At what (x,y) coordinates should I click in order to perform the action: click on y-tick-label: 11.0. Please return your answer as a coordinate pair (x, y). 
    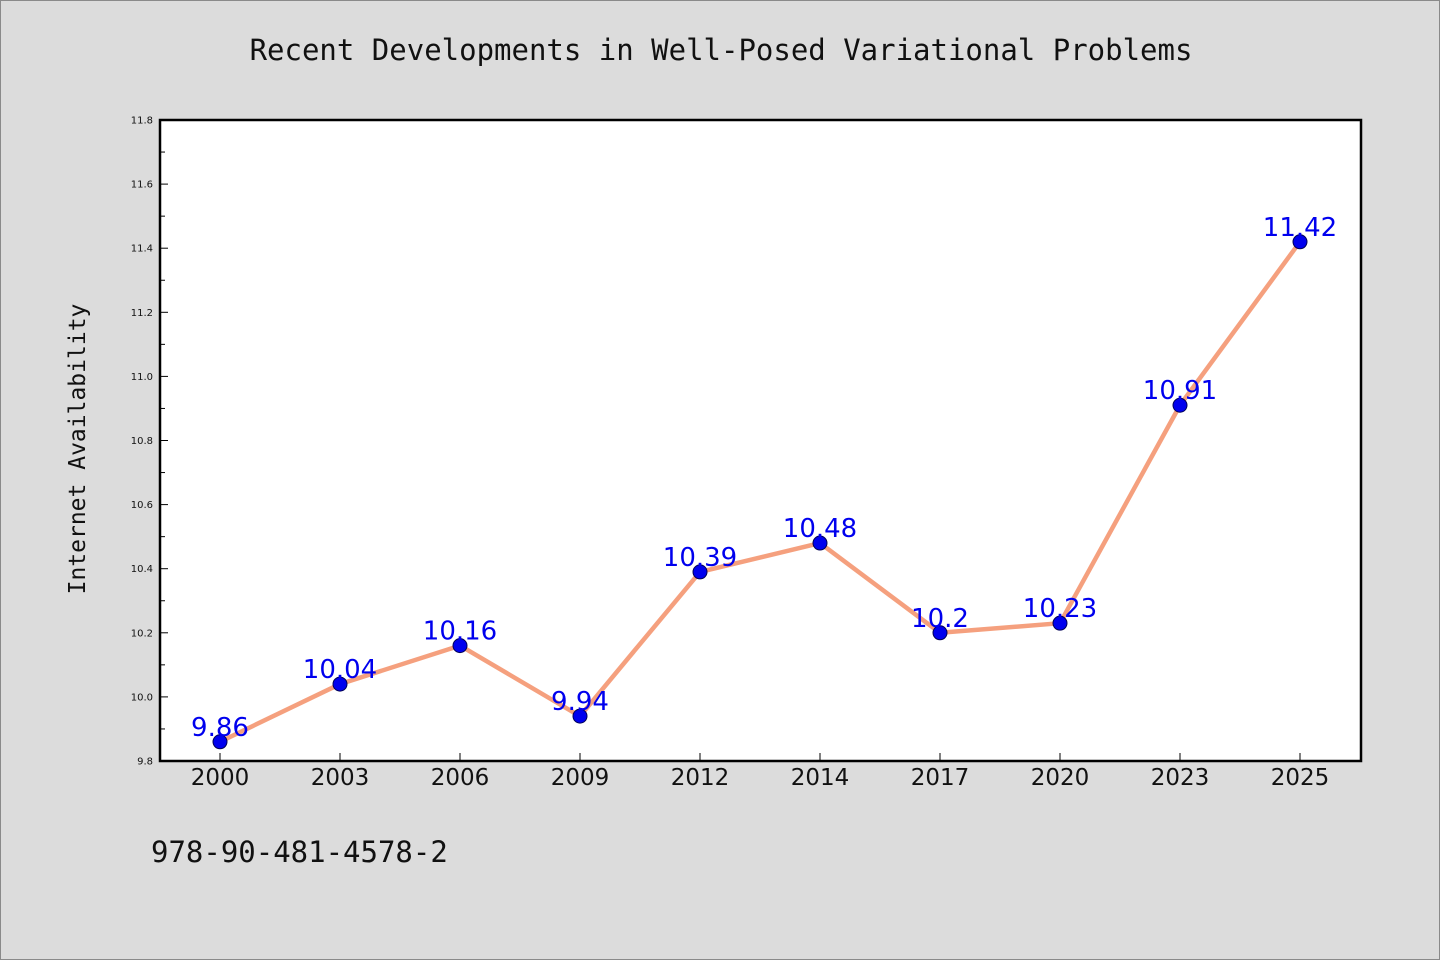
    Looking at the image, I should click on (142, 377).